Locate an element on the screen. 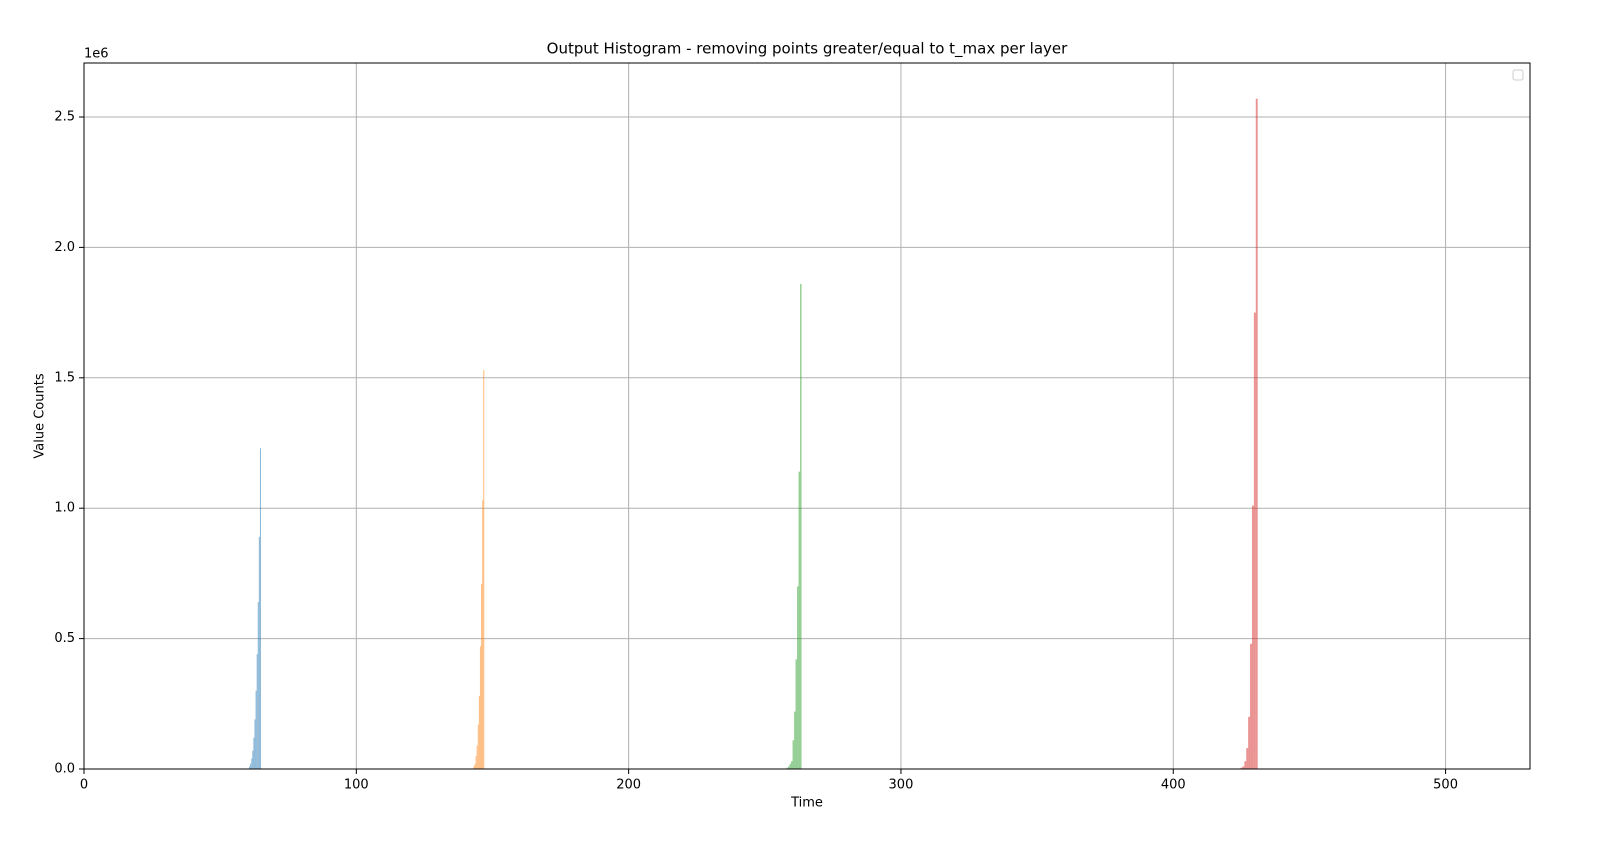 The image size is (1602, 858). x-tick-label: 100 is located at coordinates (356, 785).